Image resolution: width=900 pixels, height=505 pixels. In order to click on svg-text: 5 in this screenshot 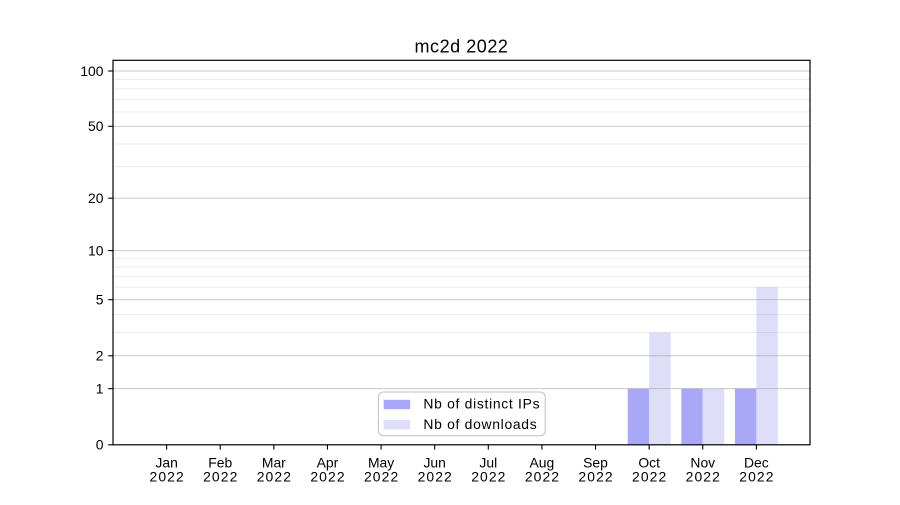, I will do `click(100, 300)`.